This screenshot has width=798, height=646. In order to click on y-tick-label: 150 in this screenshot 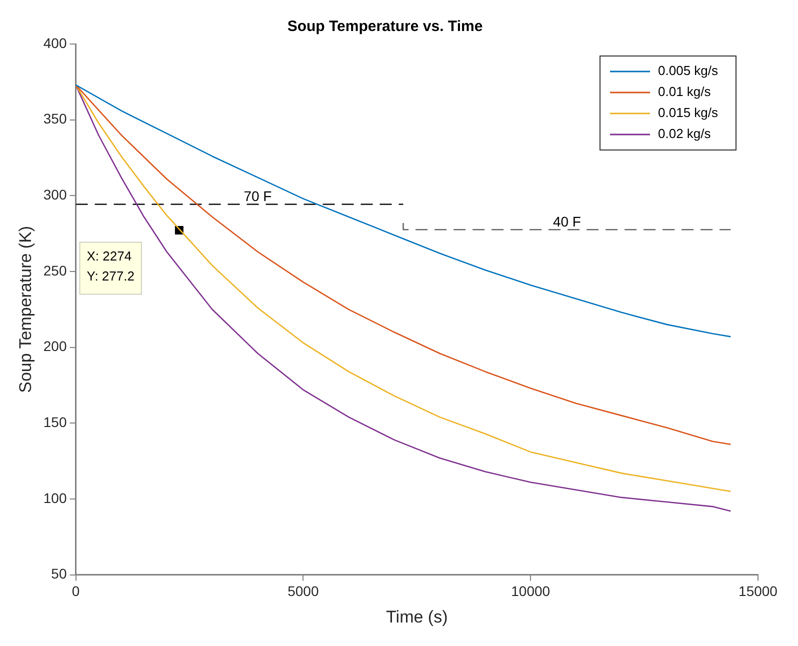, I will do `click(55, 422)`.